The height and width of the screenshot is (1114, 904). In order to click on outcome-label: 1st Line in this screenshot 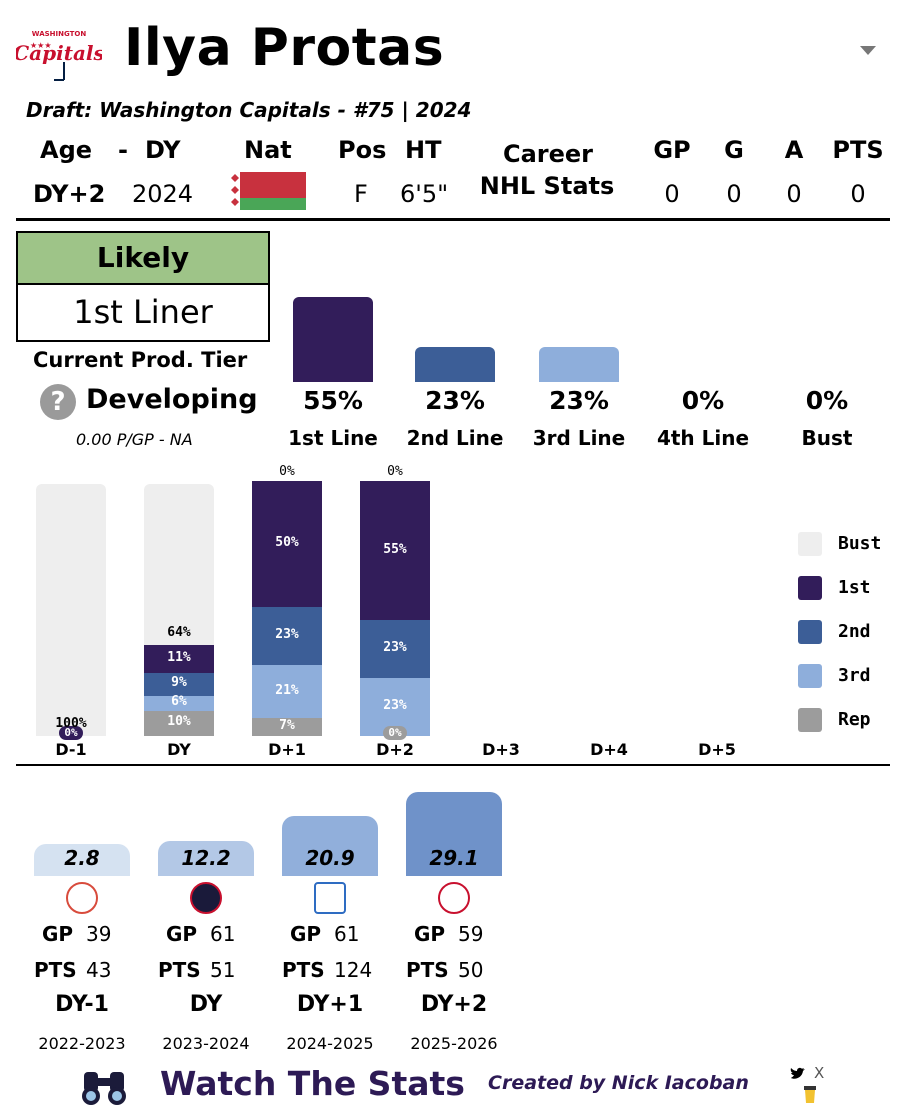, I will do `click(333, 438)`.